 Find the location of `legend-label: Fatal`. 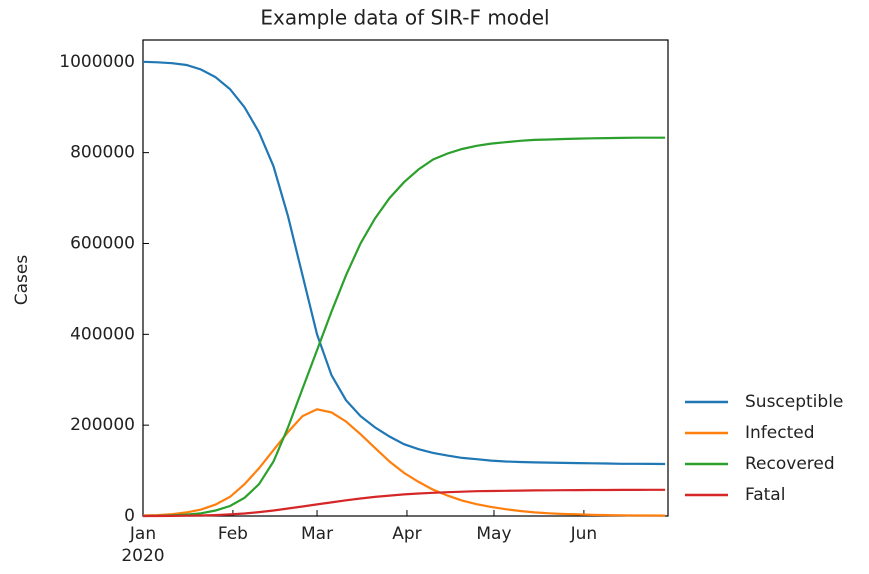

legend-label: Fatal is located at coordinates (765, 495).